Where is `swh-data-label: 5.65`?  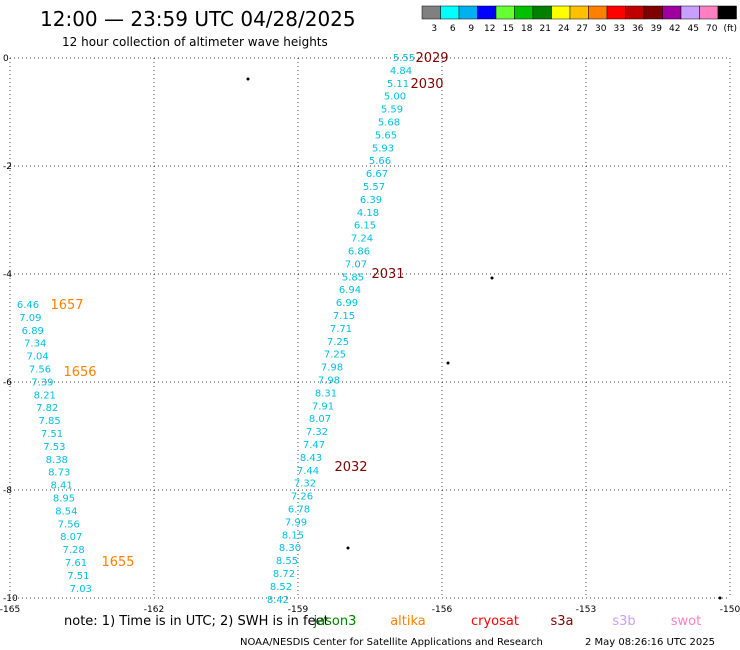
swh-data-label: 5.65 is located at coordinates (386, 135).